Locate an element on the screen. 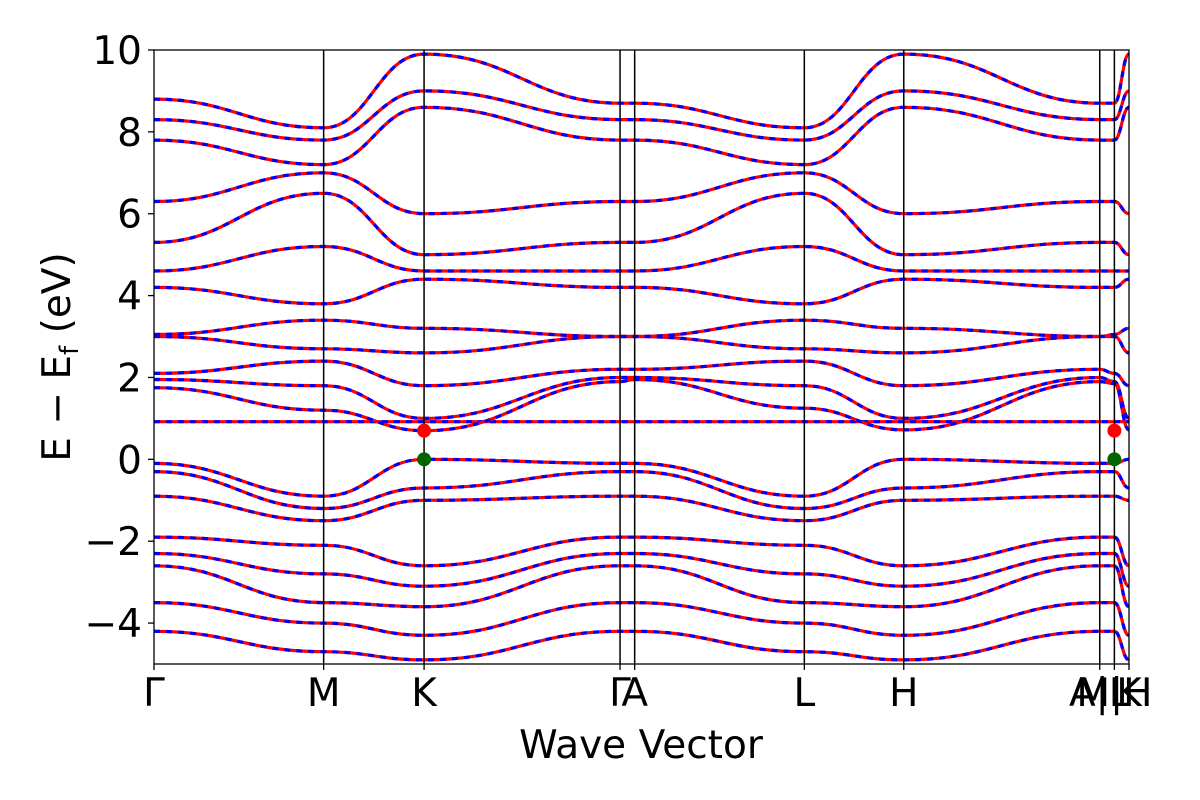 The height and width of the screenshot is (800, 1200). x-tick-label-5: L is located at coordinates (804, 693).